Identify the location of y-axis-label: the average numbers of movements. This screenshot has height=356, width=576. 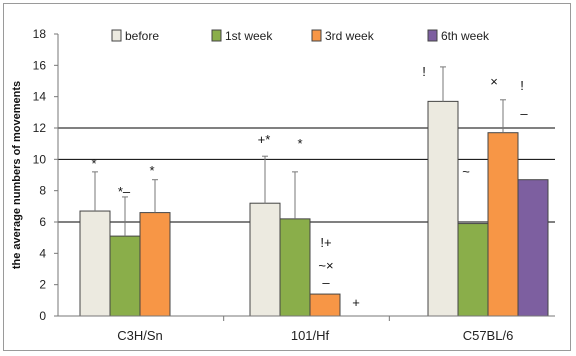
(17, 175).